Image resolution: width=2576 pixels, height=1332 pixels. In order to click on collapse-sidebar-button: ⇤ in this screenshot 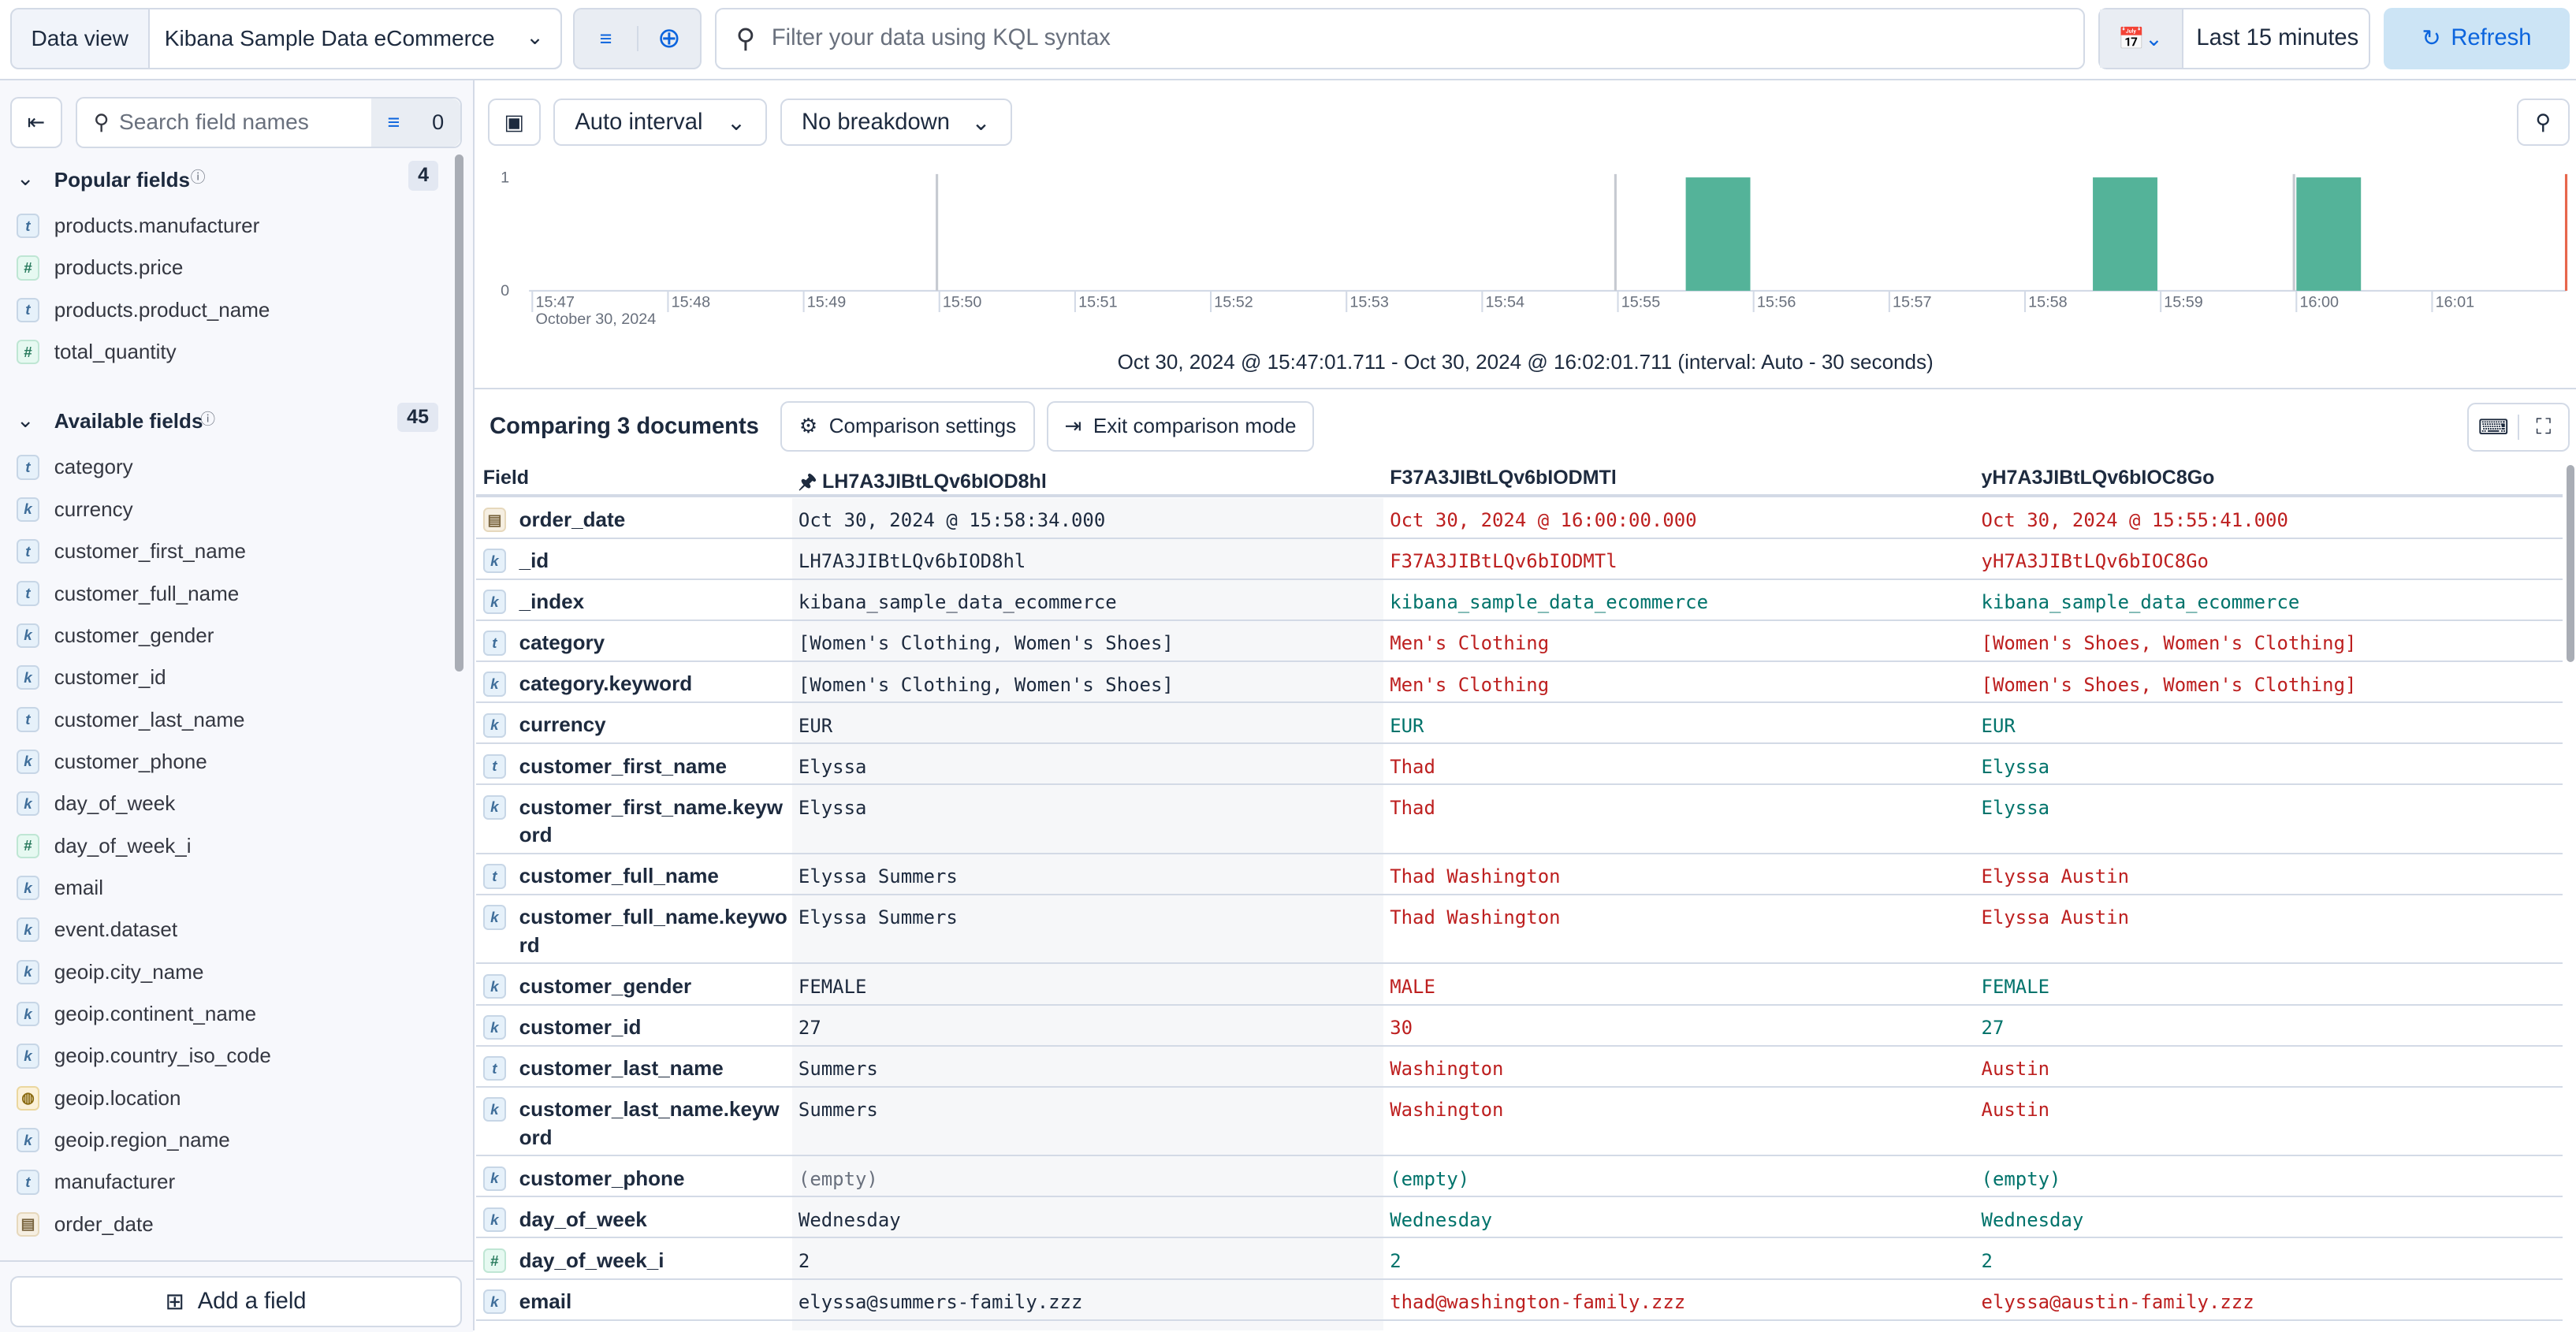, I will do `click(36, 122)`.